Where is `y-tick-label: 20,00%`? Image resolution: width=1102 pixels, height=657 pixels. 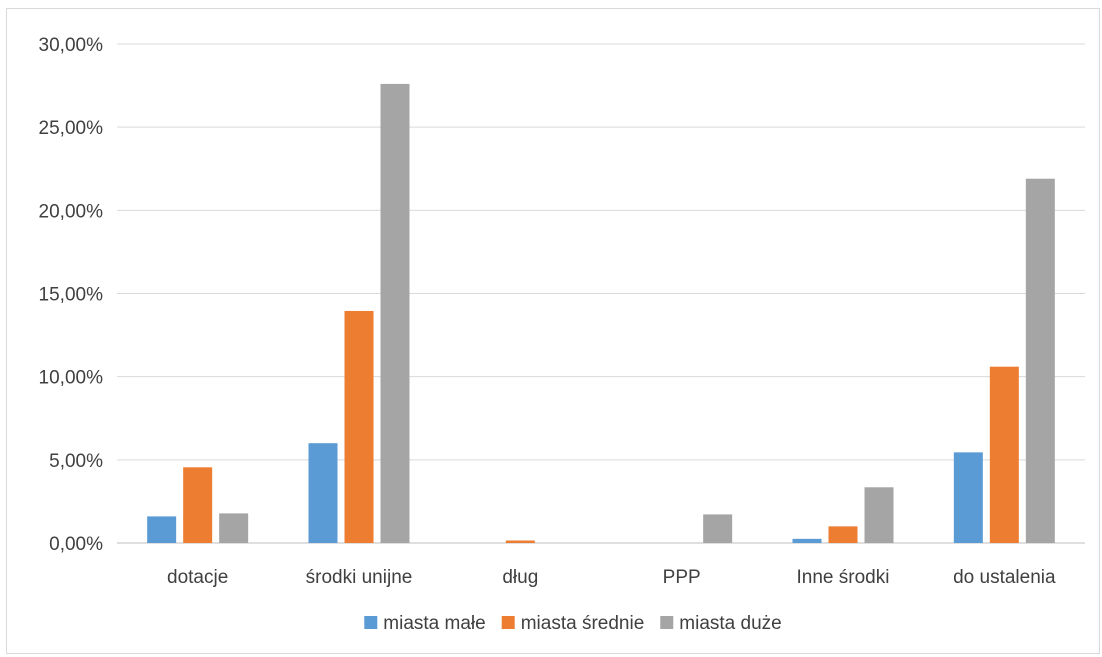 y-tick-label: 20,00% is located at coordinates (71, 211).